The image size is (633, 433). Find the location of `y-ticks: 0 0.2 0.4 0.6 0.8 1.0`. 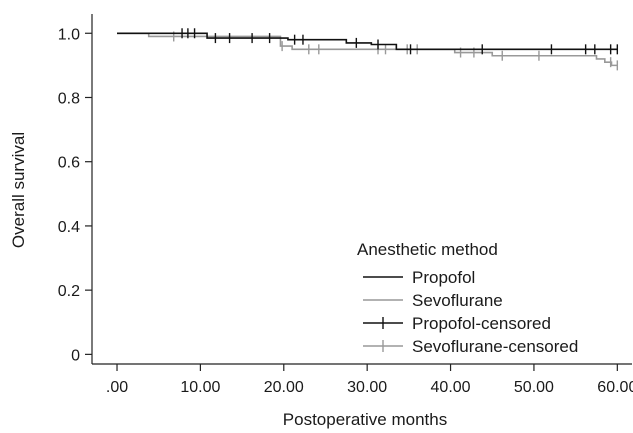

y-ticks: 0 0.2 0.4 0.6 0.8 1.0 is located at coordinates (75, 195).